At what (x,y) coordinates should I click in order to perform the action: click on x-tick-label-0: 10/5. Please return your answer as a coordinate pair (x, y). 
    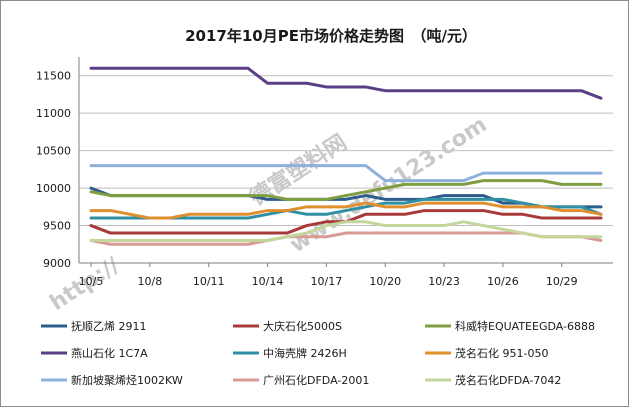
    Looking at the image, I should click on (91, 281).